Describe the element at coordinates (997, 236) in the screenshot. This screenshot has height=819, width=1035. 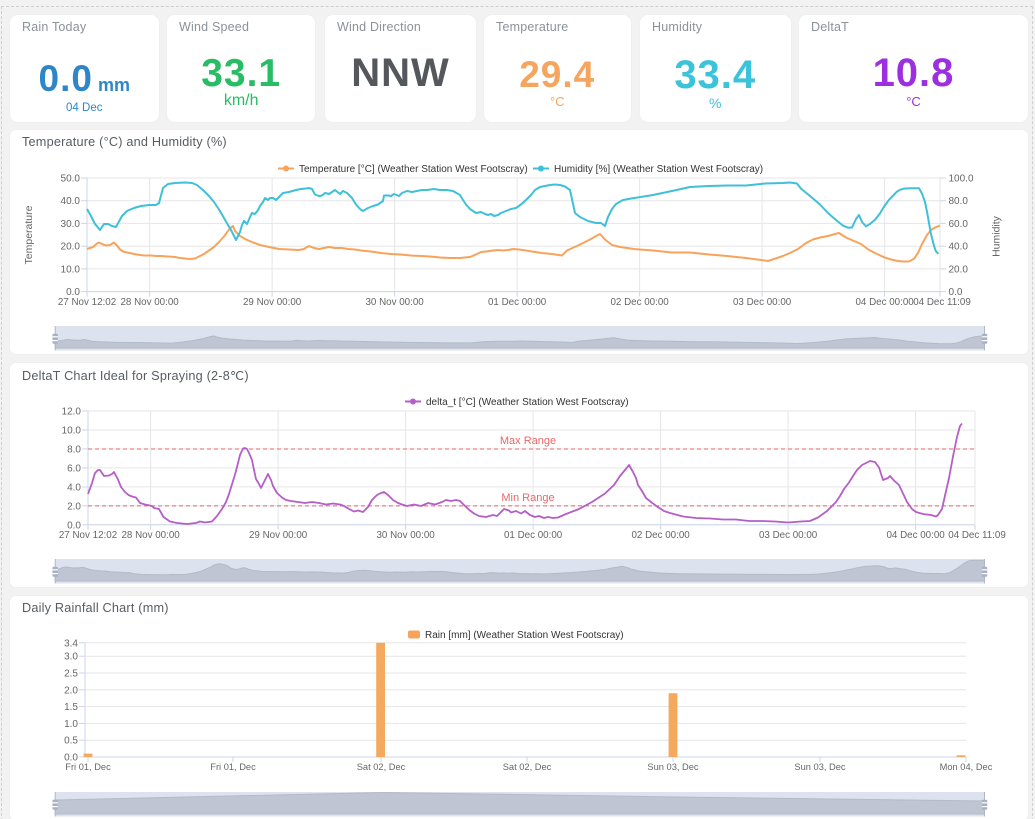
I see `svg-text: Humidity` at that location.